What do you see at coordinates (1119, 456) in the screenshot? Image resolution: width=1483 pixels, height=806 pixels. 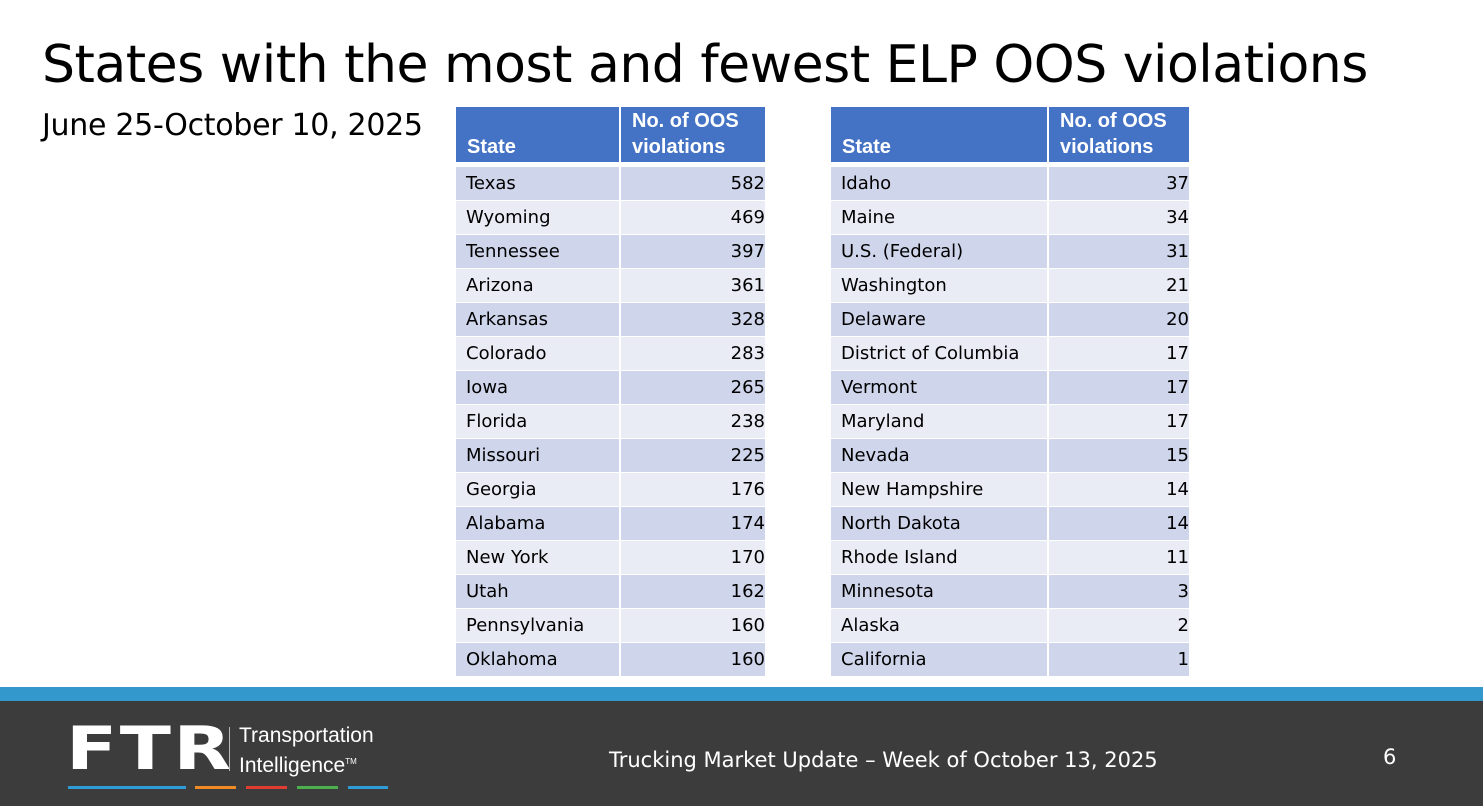 I see `violation-count-cell: 15` at bounding box center [1119, 456].